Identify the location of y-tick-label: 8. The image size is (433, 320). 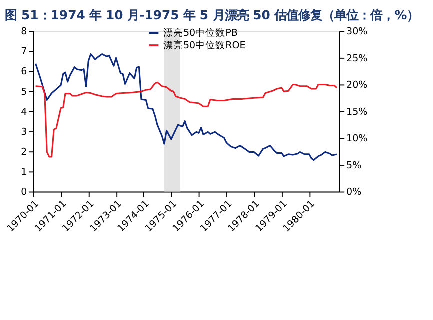
(24, 32).